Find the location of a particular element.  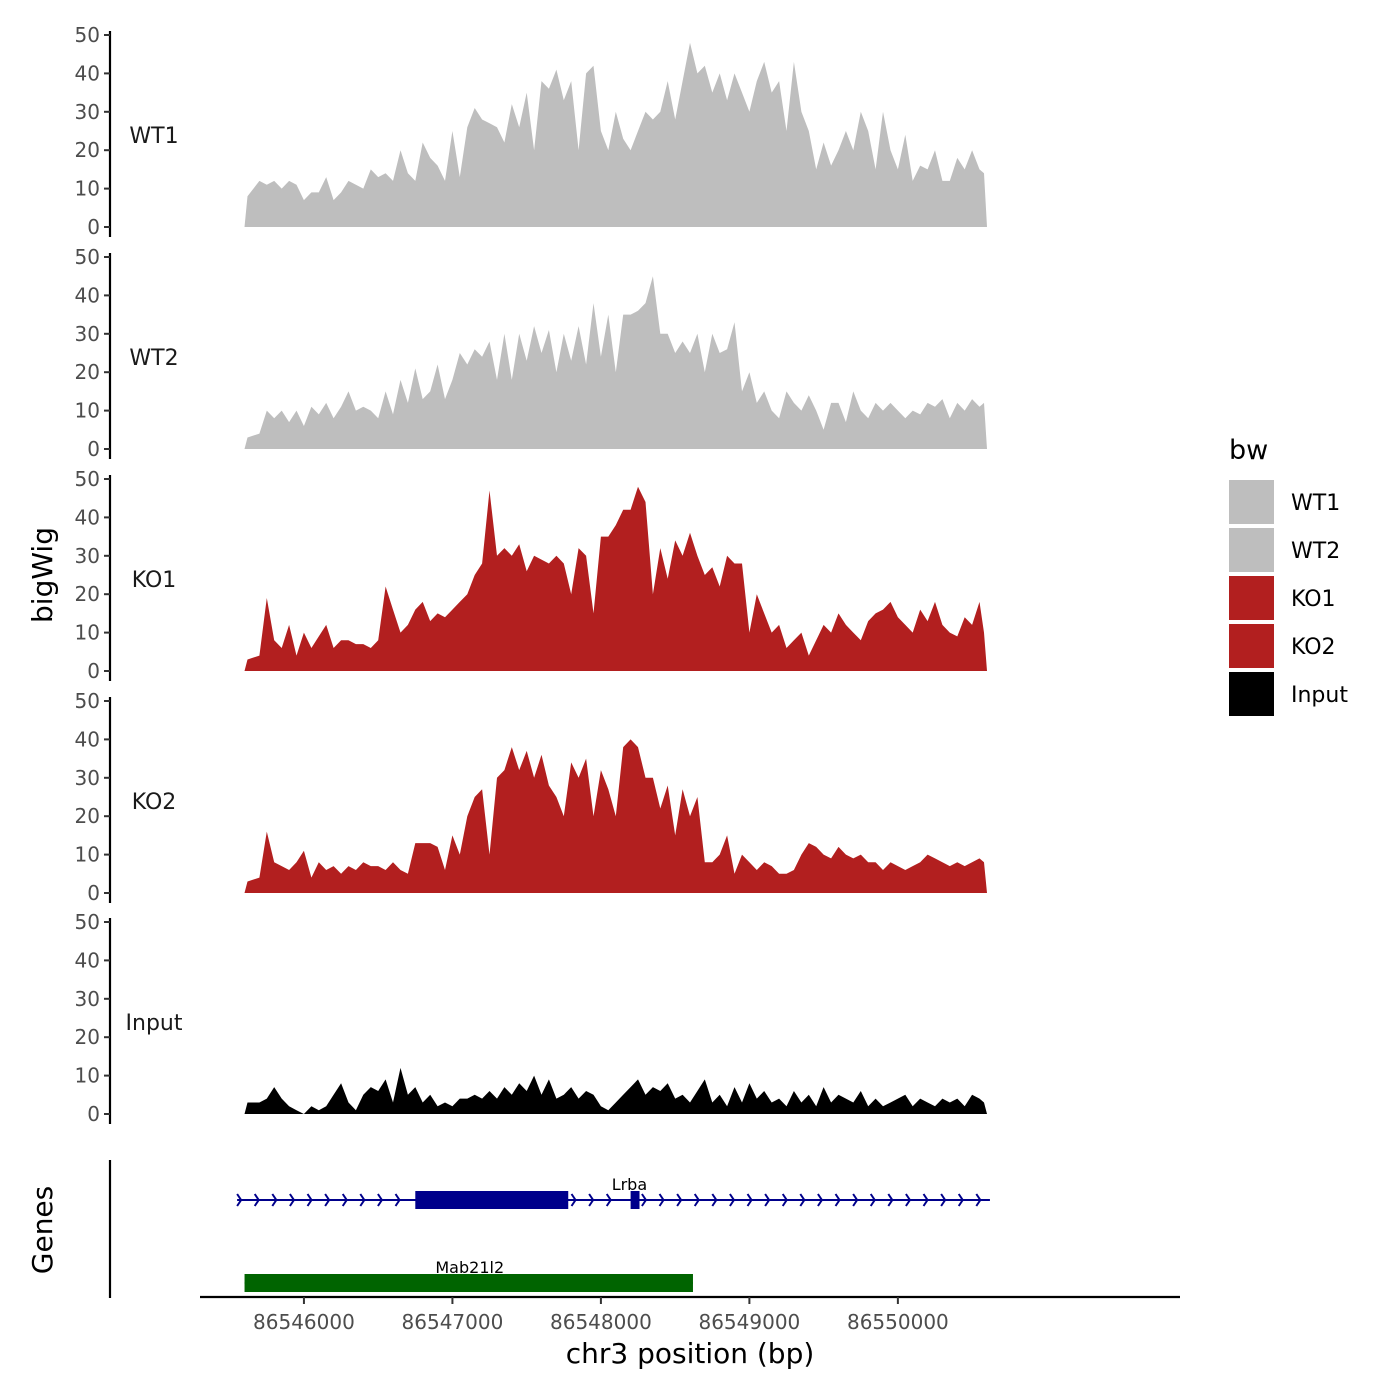

gene-mab21l2: Mab21l2 is located at coordinates (468, 1275).